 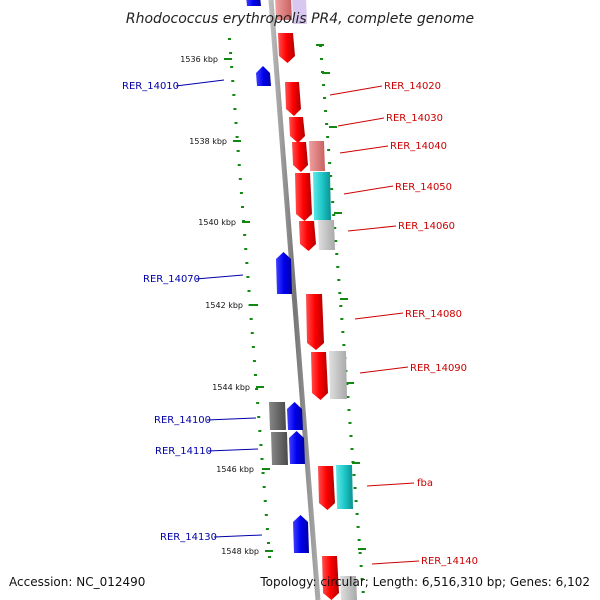 I want to click on gene-label-rer-14050: RER_14050, so click(x=423, y=187).